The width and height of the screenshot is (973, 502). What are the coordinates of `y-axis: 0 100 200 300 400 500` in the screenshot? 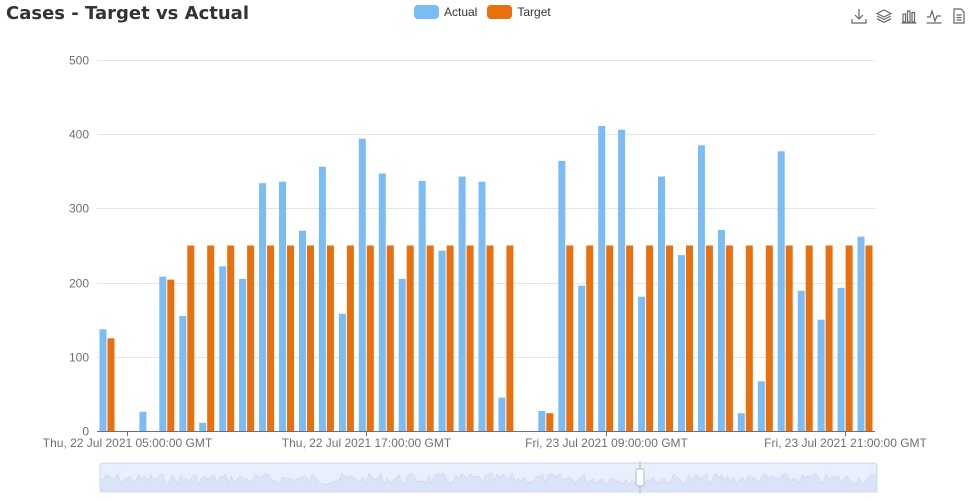 It's located at (79, 246).